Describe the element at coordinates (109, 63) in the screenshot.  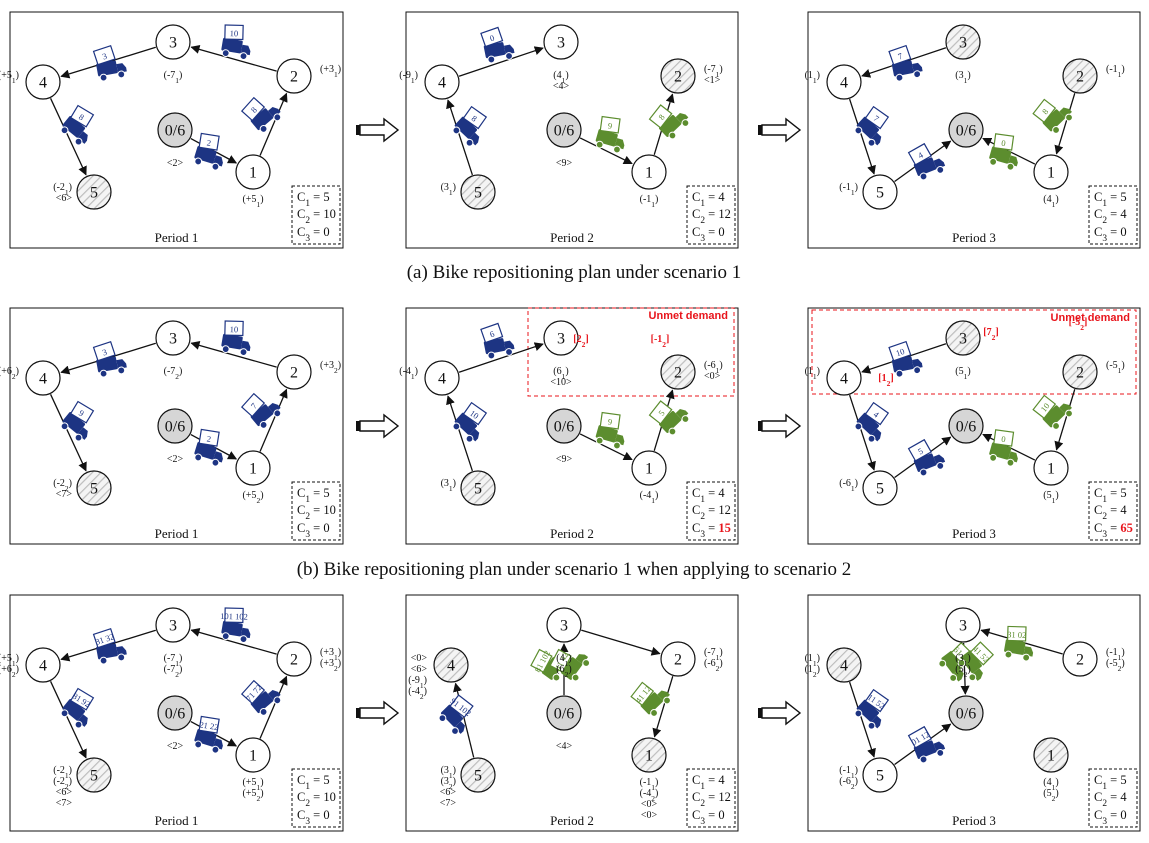
I see `truck-icon: 3` at that location.